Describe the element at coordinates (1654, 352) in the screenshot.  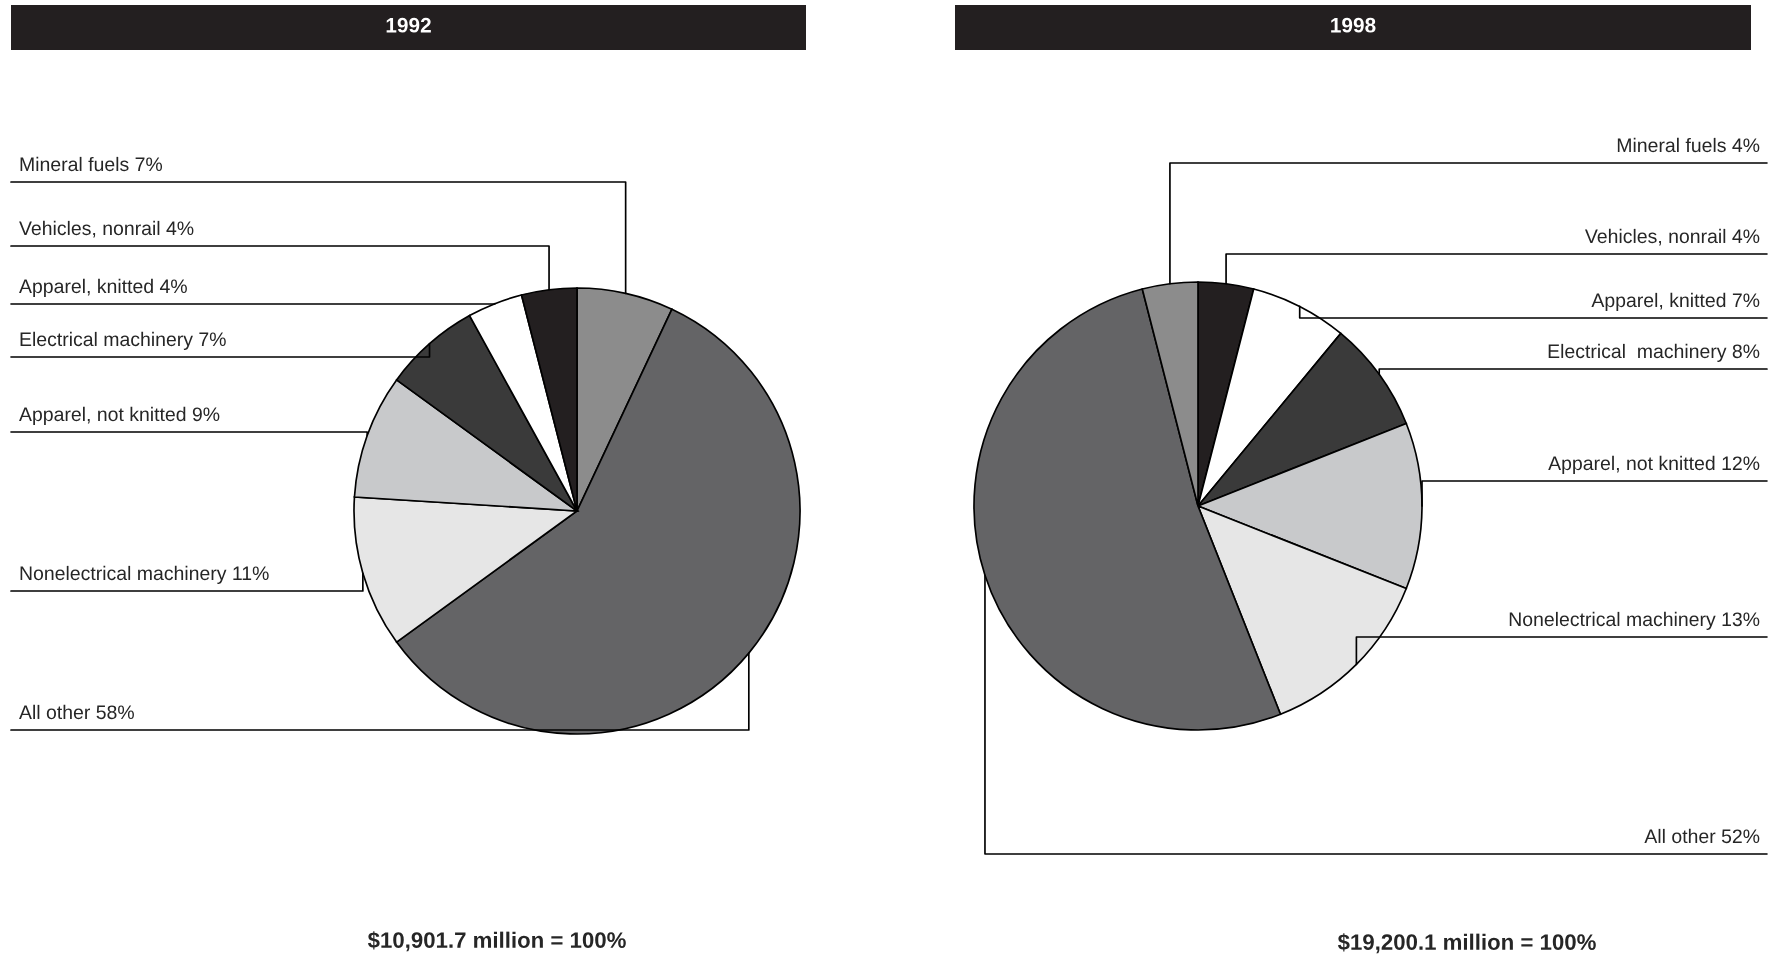
I see `slice-label: Electrical machinery 8%` at that location.